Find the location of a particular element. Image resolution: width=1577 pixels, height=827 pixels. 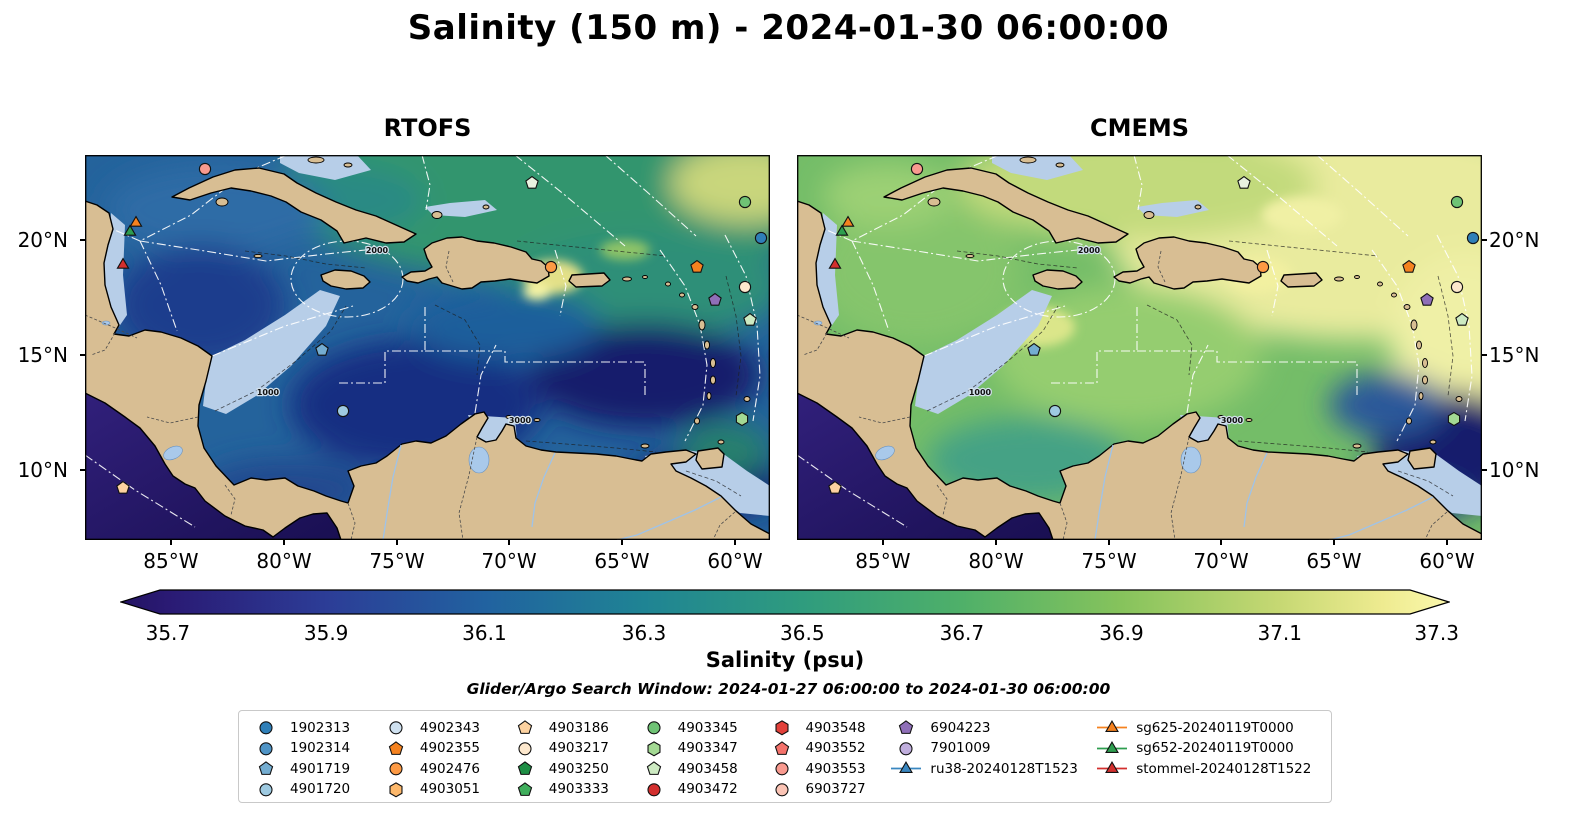

legend-item: sg652-20240119T0000 is located at coordinates (1208, 749).